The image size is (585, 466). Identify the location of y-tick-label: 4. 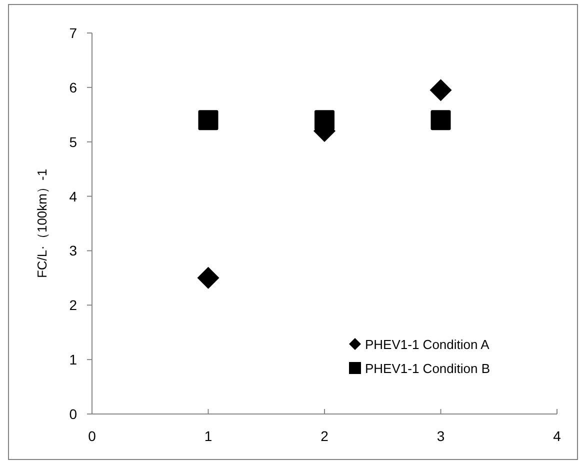
(73, 196).